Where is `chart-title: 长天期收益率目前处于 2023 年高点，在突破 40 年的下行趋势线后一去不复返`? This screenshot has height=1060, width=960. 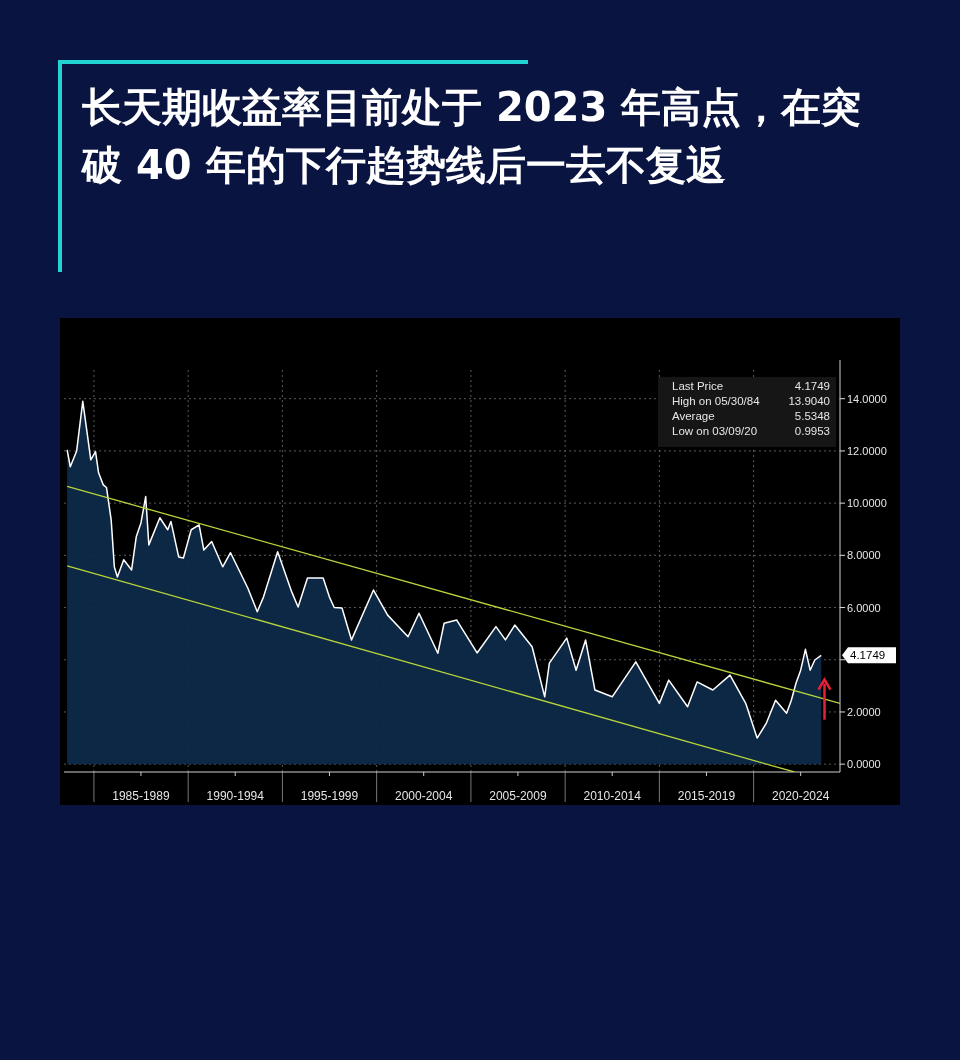 chart-title: 长天期收益率目前处于 2023 年高点，在突破 40 年的下行趋势线后一去不复返 is located at coordinates (472, 136).